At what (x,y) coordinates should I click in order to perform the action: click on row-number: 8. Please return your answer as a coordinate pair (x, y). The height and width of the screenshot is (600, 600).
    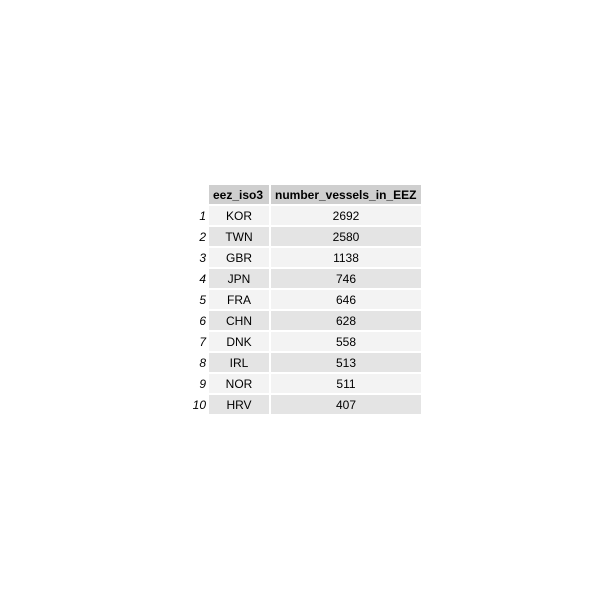
    Looking at the image, I should click on (202, 362).